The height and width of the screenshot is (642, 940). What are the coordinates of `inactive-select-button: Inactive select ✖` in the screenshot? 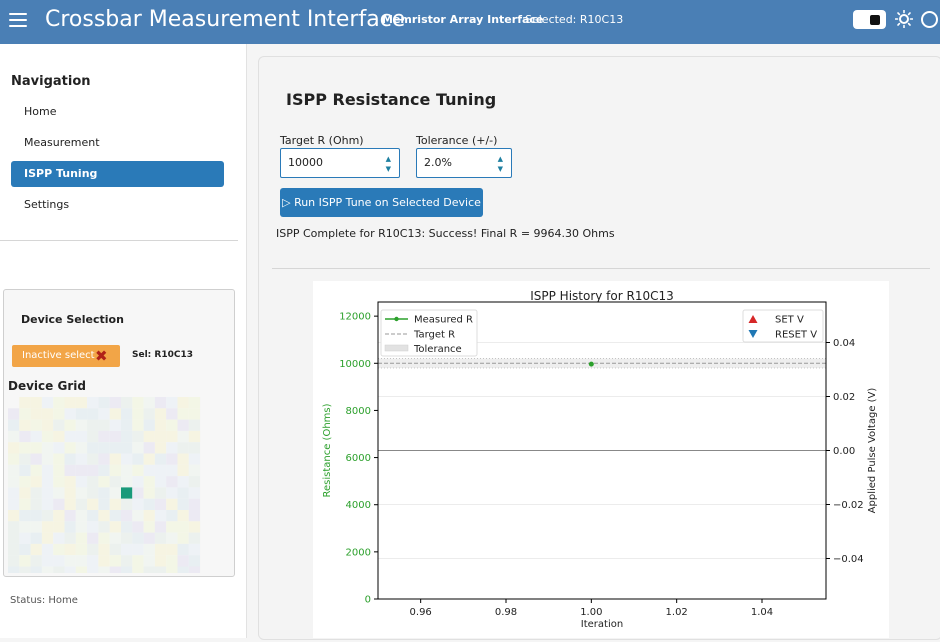 It's located at (66, 356).